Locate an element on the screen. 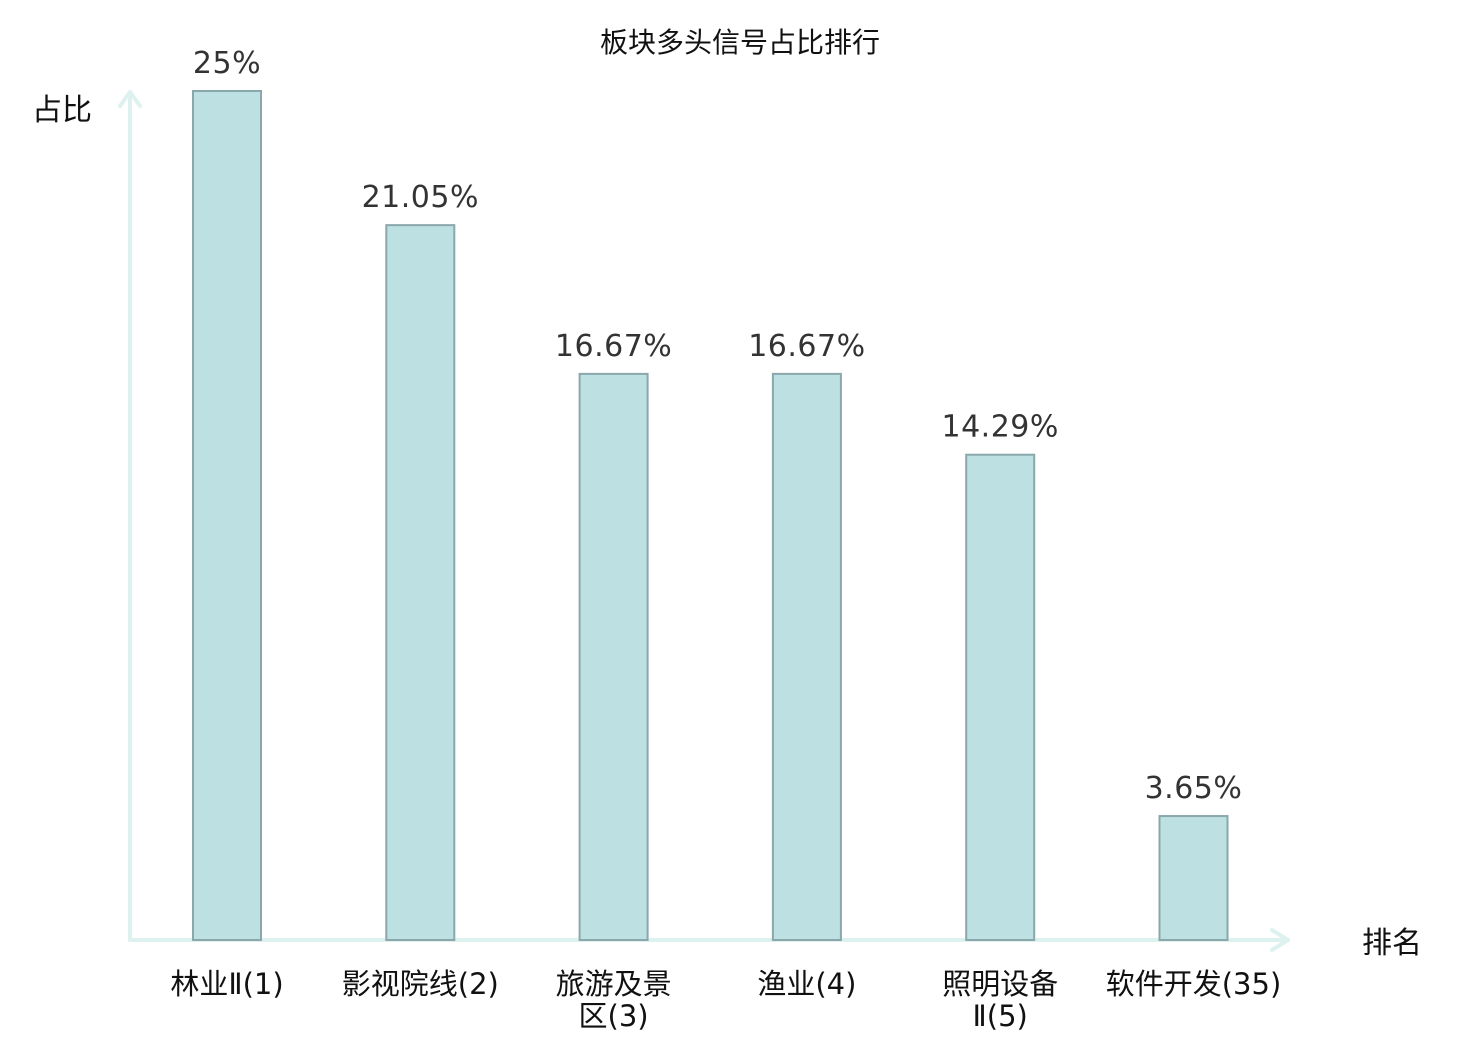 The width and height of the screenshot is (1480, 1040). value-label-2: 21.05% is located at coordinates (420, 197).